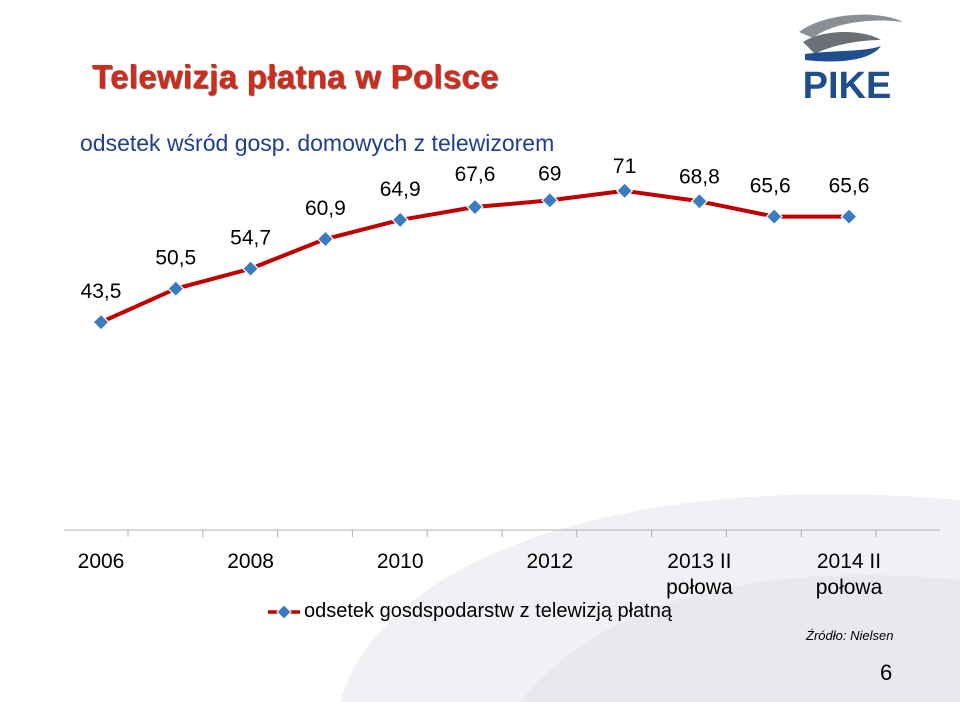 The image size is (960, 702). Describe the element at coordinates (850, 635) in the screenshot. I see `source-note: Źródło: Nielsen` at that location.